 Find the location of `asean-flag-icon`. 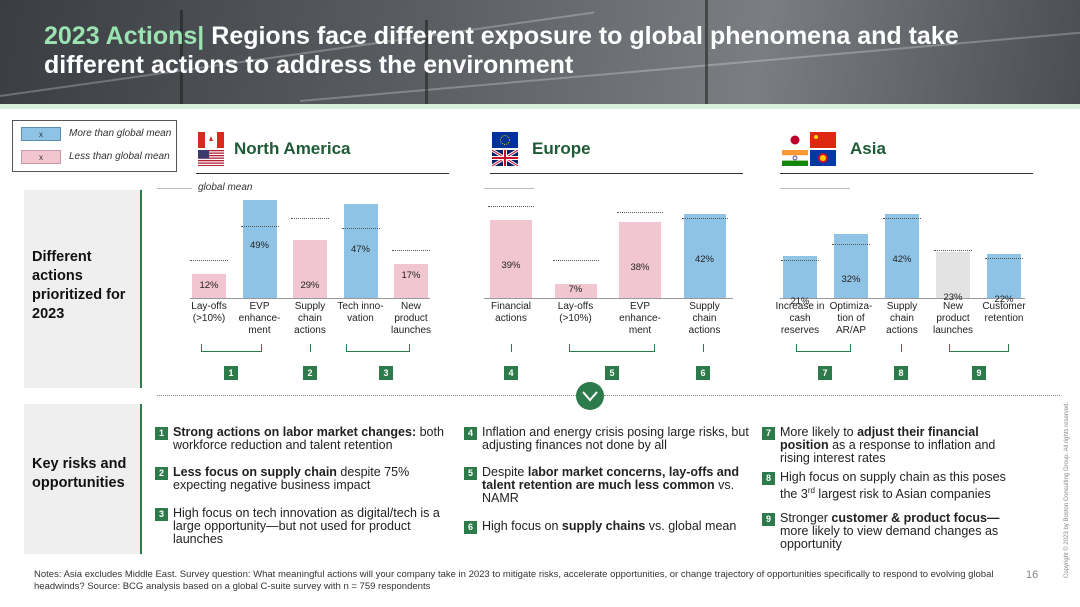

asean-flag-icon is located at coordinates (823, 158).